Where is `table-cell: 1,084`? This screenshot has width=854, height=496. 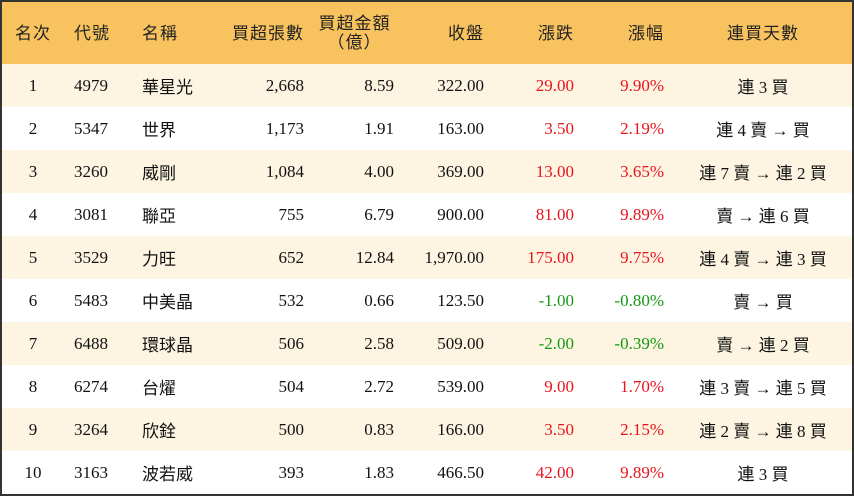 table-cell: 1,084 is located at coordinates (284, 171).